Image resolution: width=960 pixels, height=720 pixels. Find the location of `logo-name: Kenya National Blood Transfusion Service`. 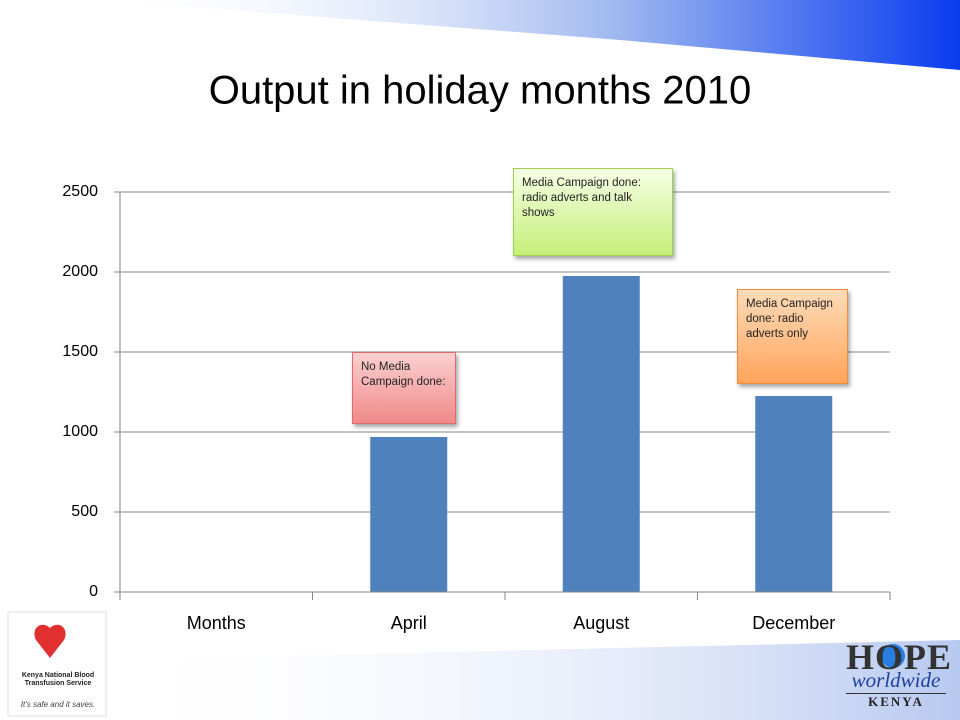

logo-name: Kenya National Blood Transfusion Service is located at coordinates (58, 679).